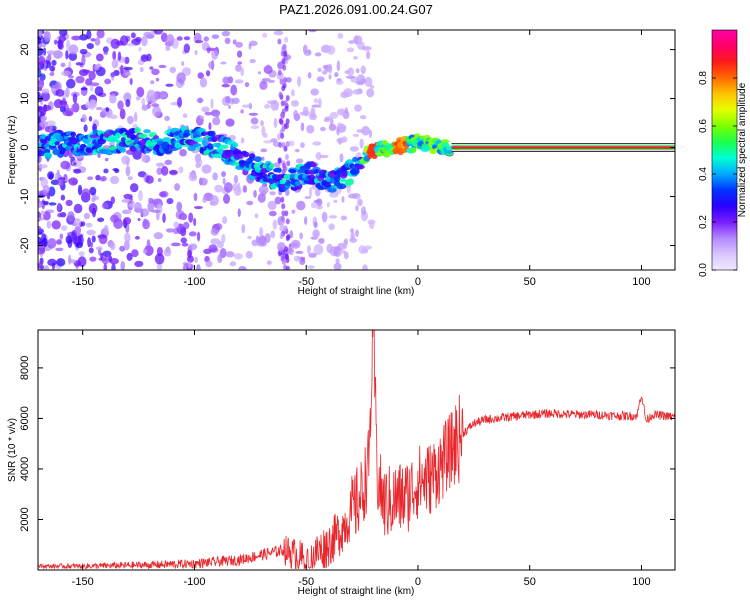 Image resolution: width=750 pixels, height=600 pixels. Describe the element at coordinates (12, 450) in the screenshot. I see `snr-y-label: SNR (10 * v/v)` at that location.